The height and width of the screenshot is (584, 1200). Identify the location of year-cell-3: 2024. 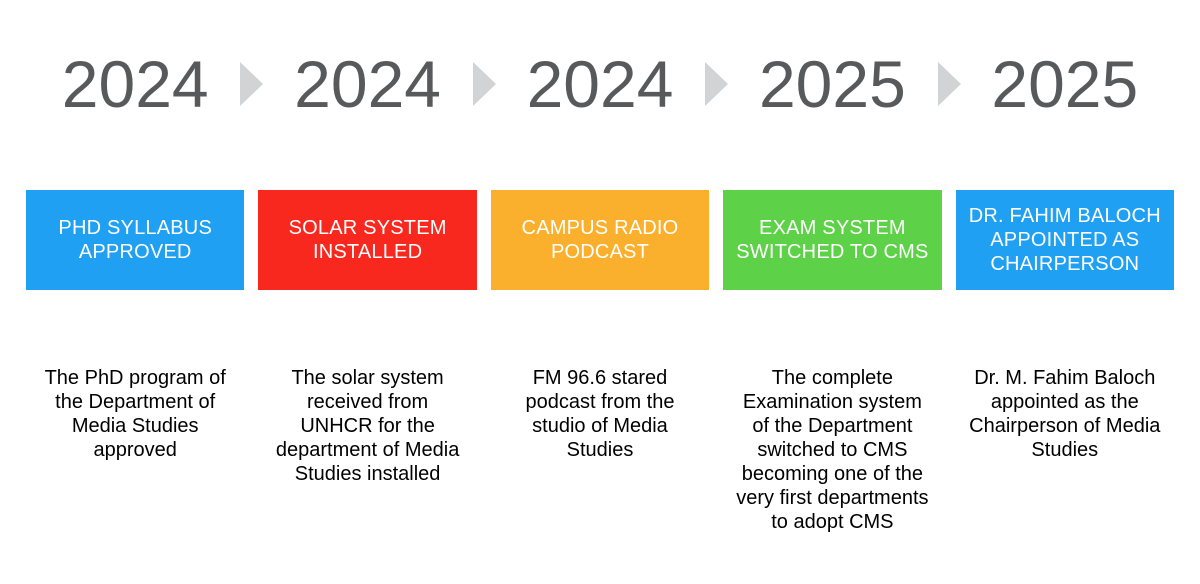
(610, 84).